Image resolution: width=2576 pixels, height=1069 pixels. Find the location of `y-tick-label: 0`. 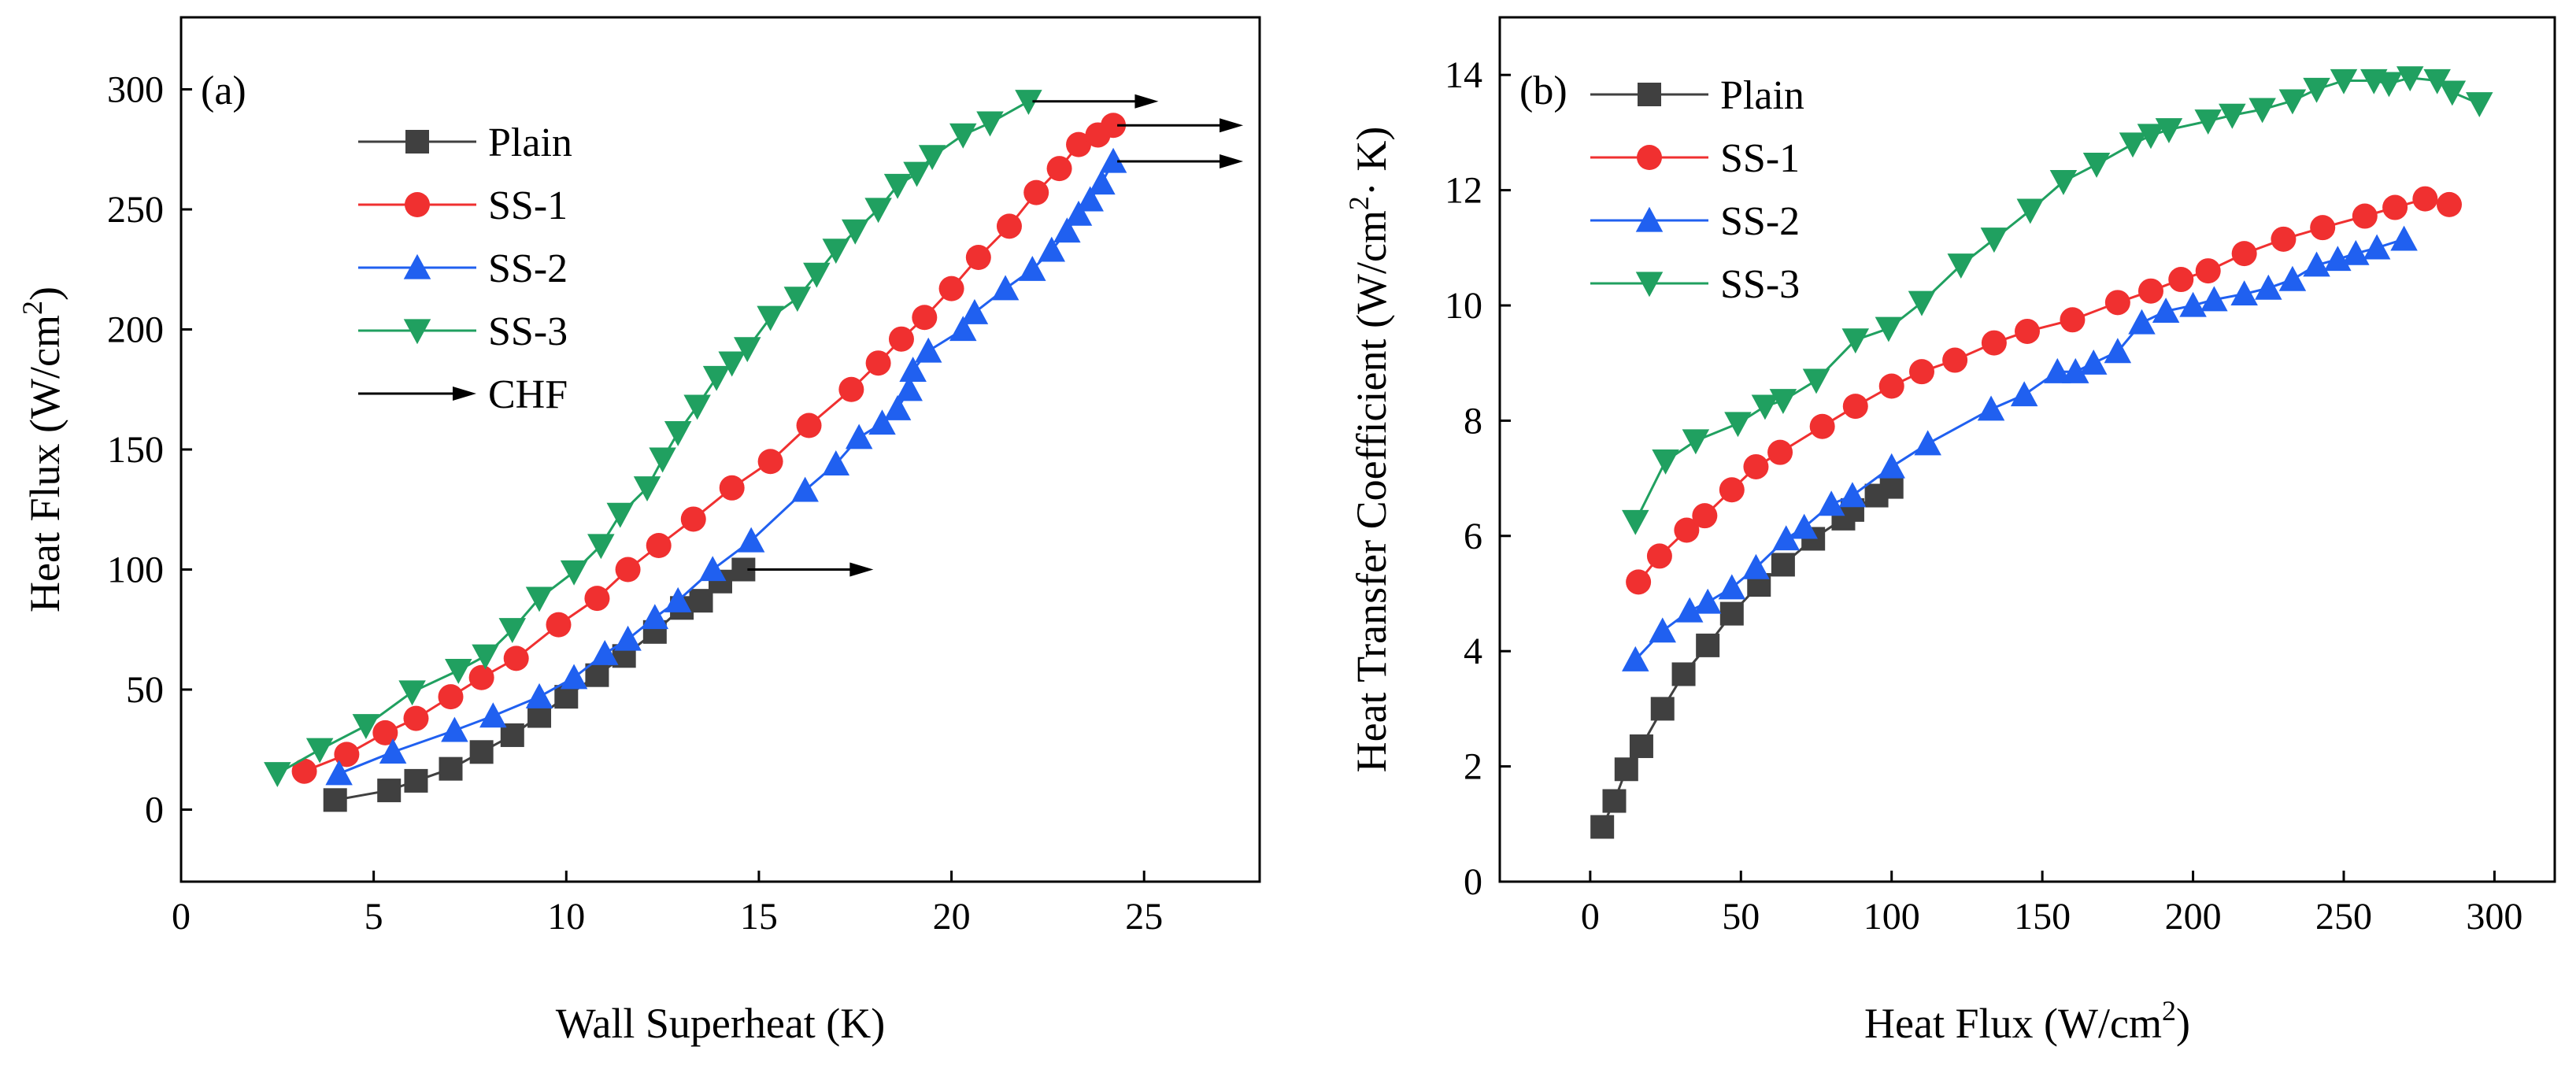

y-tick-label: 0 is located at coordinates (1473, 882).